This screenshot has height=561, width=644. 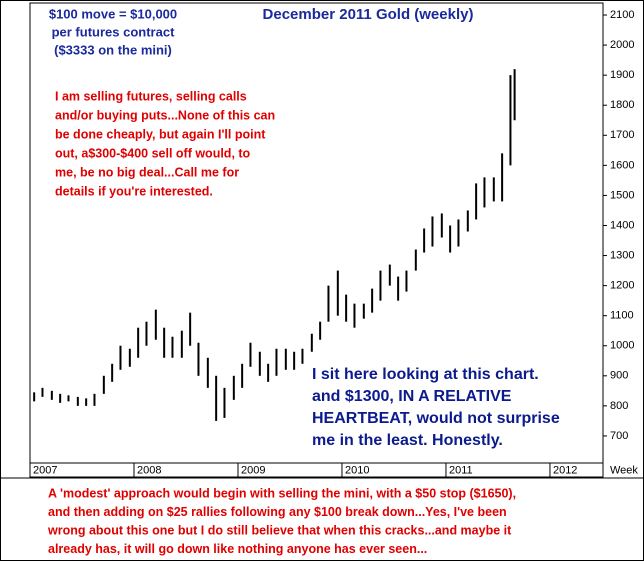 What do you see at coordinates (357, 470) in the screenshot?
I see `x-tick-label: 2010` at bounding box center [357, 470].